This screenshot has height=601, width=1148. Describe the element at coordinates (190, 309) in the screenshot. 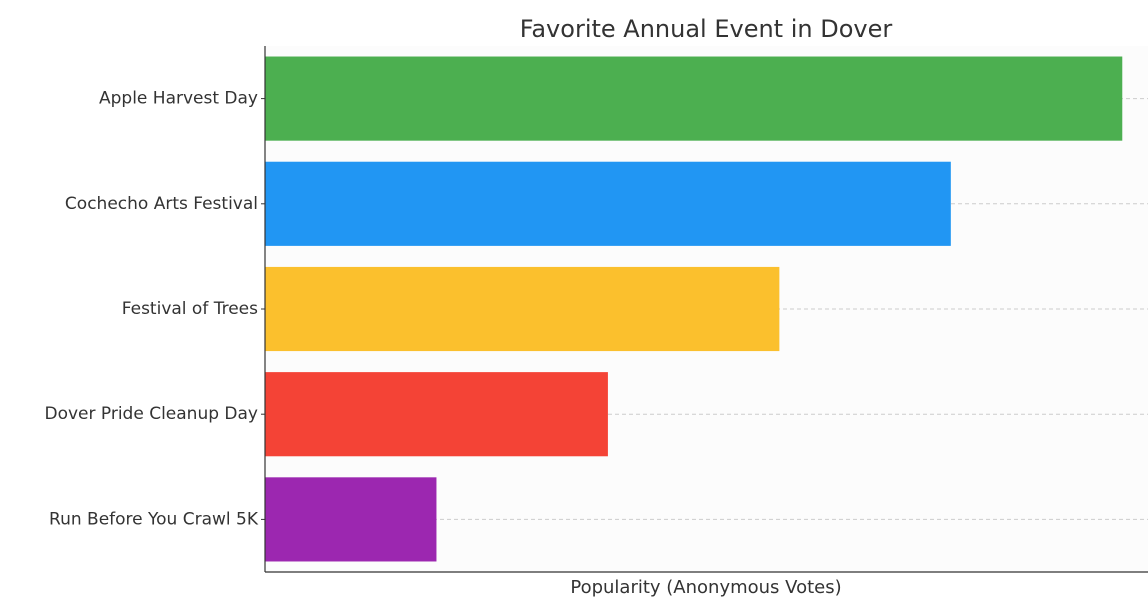

I see `y-tick-label: Festival of Trees` at that location.